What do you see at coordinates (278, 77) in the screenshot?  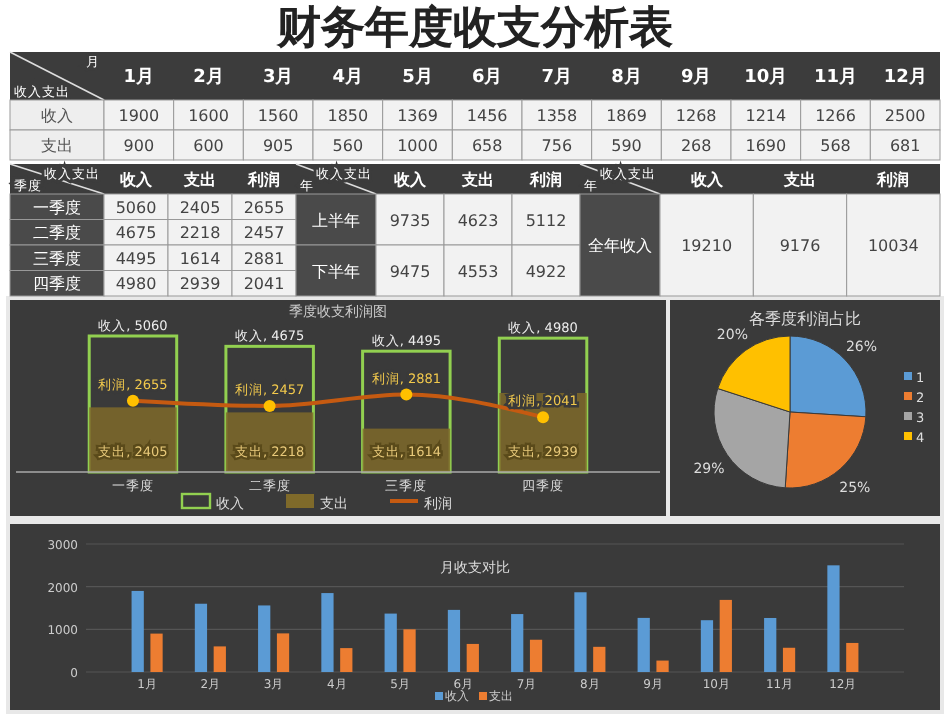 I see `x-tick-label: 3月` at bounding box center [278, 77].